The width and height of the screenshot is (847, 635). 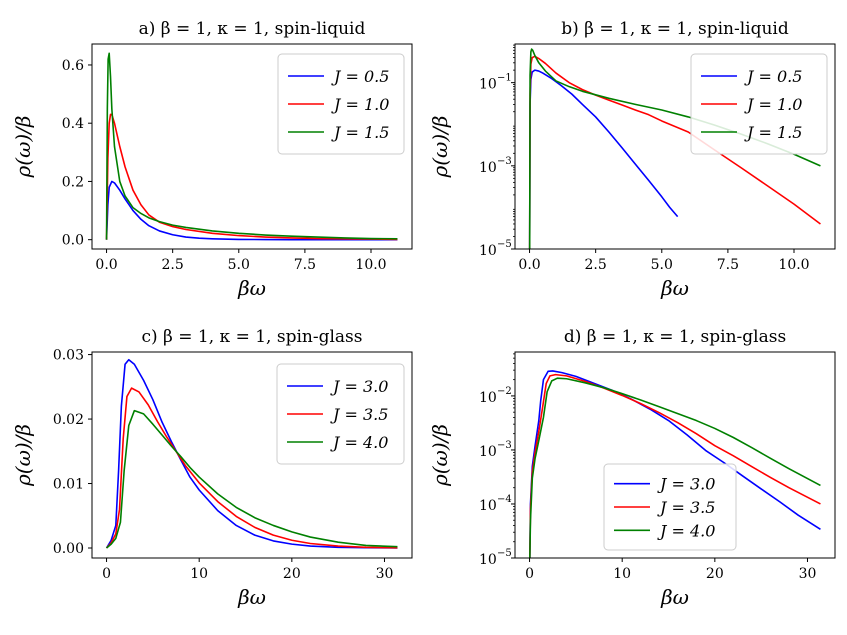 What do you see at coordinates (73, 182) in the screenshot?
I see `y-tick-label: 0.2` at bounding box center [73, 182].